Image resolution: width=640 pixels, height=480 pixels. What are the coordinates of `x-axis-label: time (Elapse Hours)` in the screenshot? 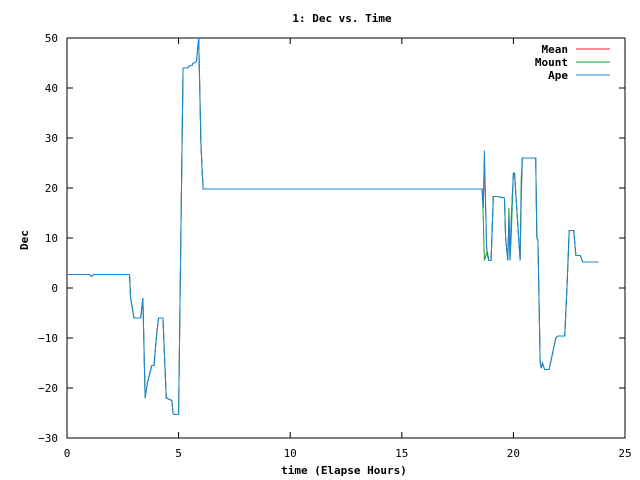 It's located at (344, 470).